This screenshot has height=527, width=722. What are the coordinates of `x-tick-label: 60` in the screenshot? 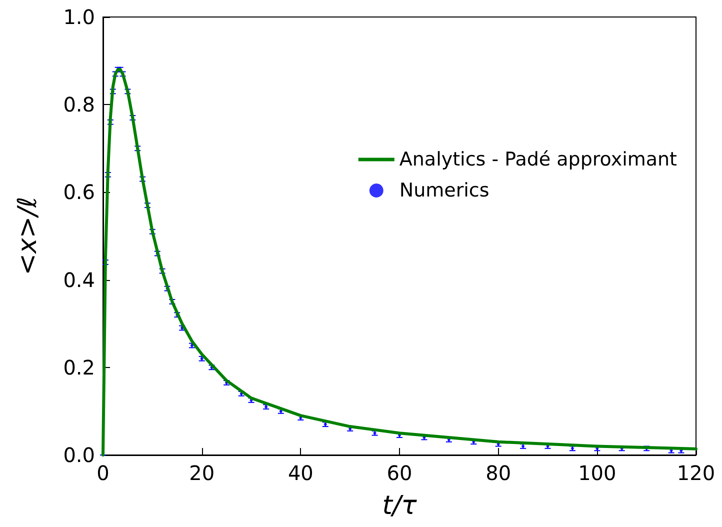 It's located at (399, 473).